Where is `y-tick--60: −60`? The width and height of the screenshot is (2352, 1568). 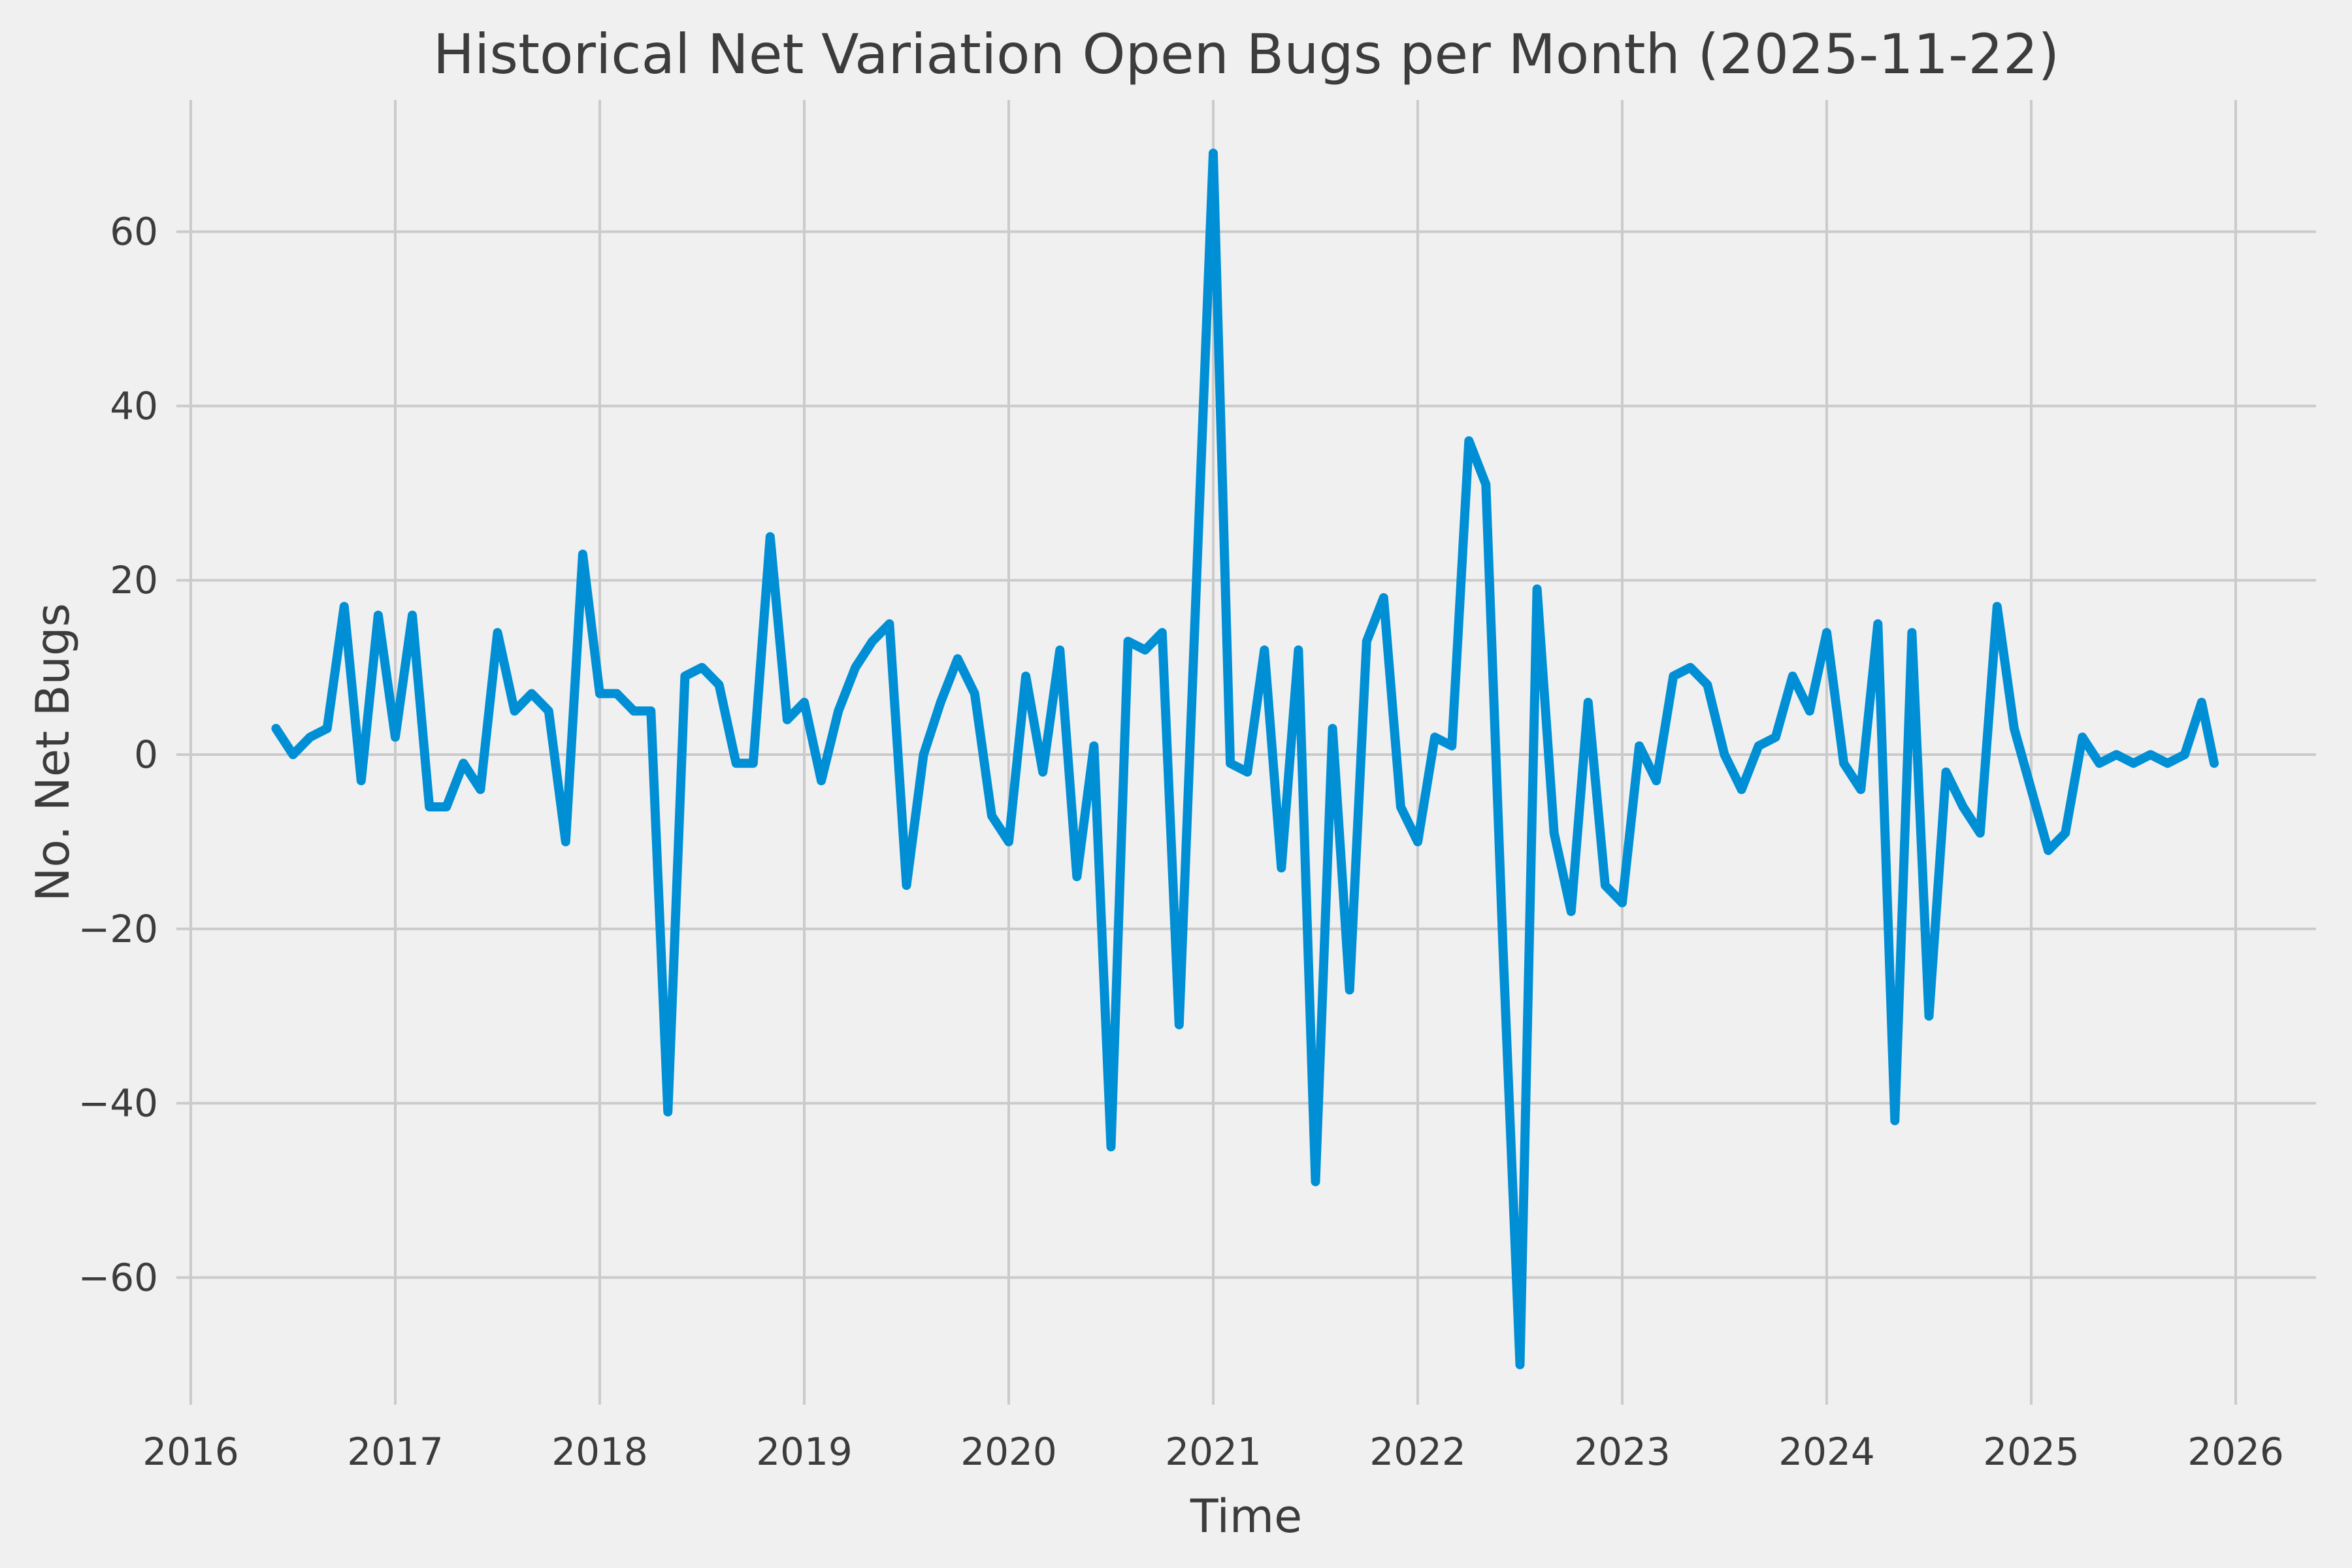 y-tick--60: −60 is located at coordinates (118, 1277).